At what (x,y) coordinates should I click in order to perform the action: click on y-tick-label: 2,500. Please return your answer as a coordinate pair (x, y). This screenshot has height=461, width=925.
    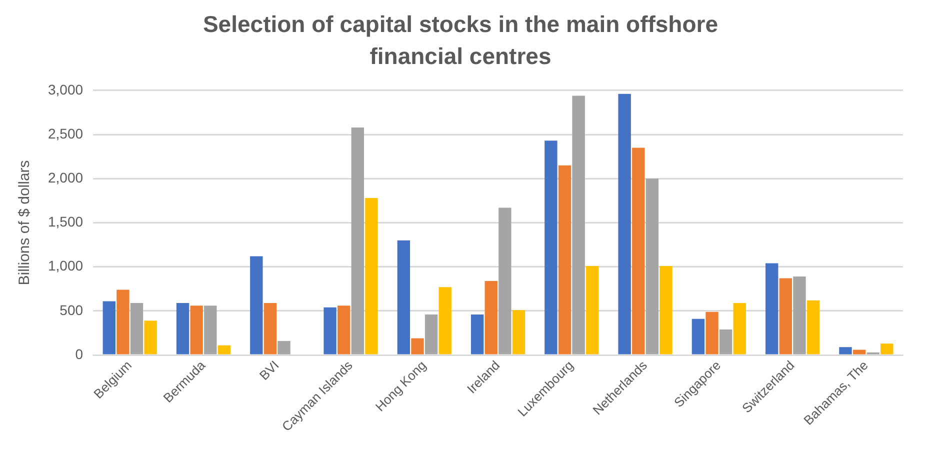
    Looking at the image, I should click on (66, 133).